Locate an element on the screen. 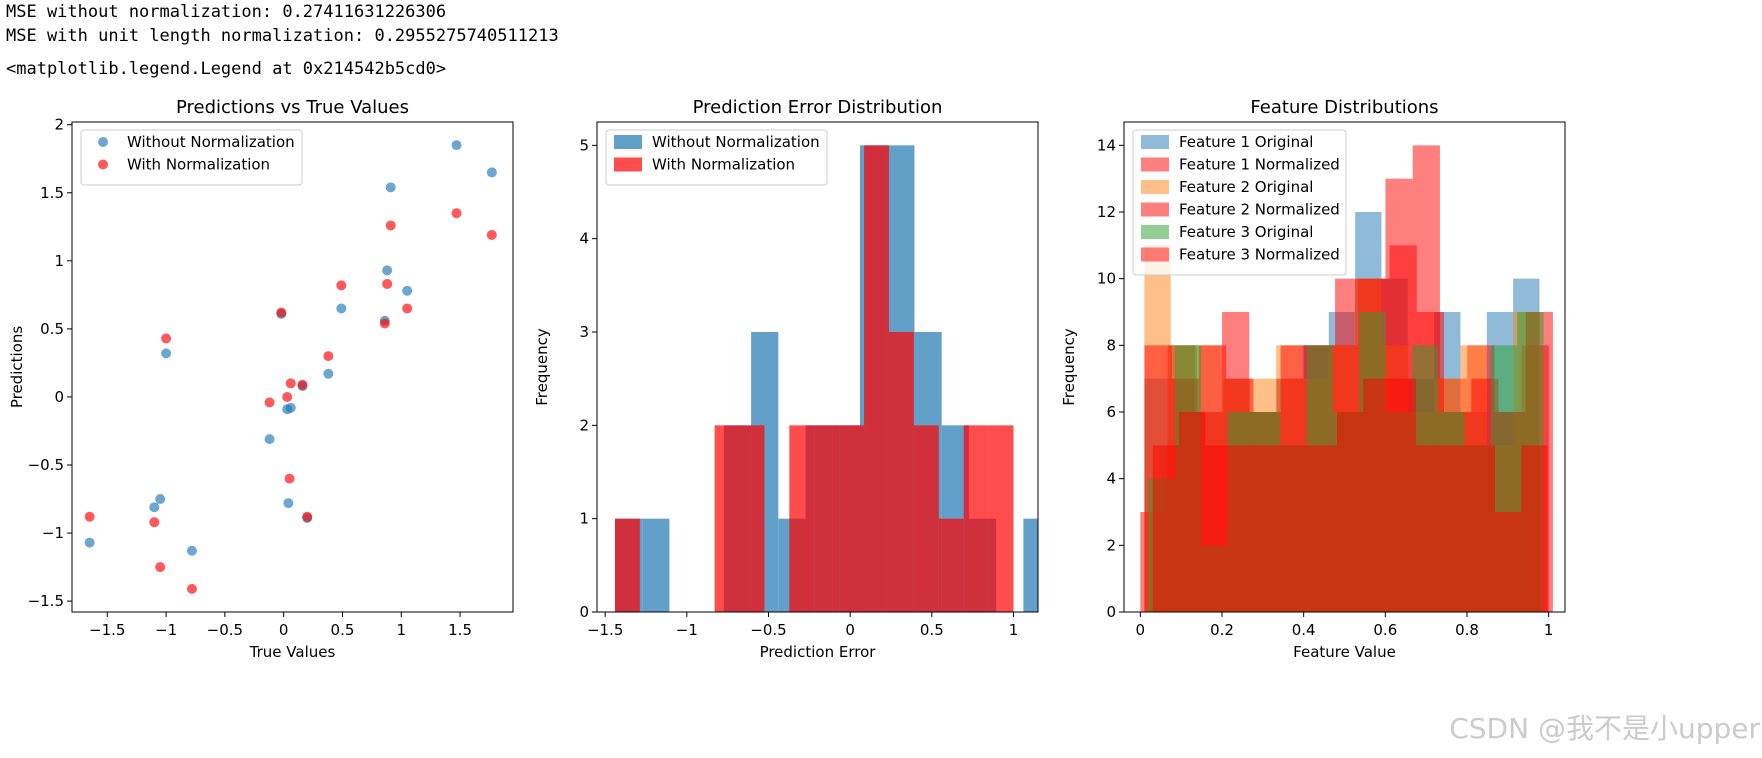 The height and width of the screenshot is (758, 1762). x-axis-label: Feature Value is located at coordinates (1344, 652).